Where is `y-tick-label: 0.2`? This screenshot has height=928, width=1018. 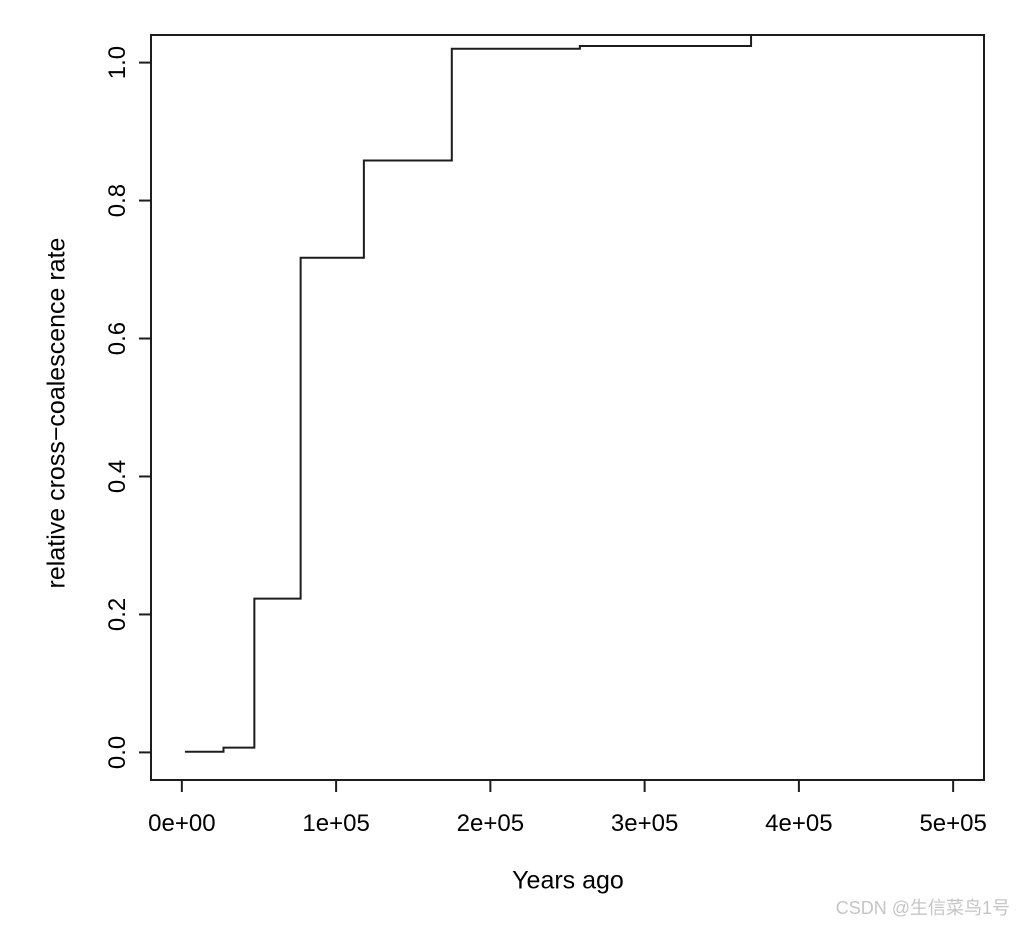
y-tick-label: 0.2 is located at coordinates (117, 614).